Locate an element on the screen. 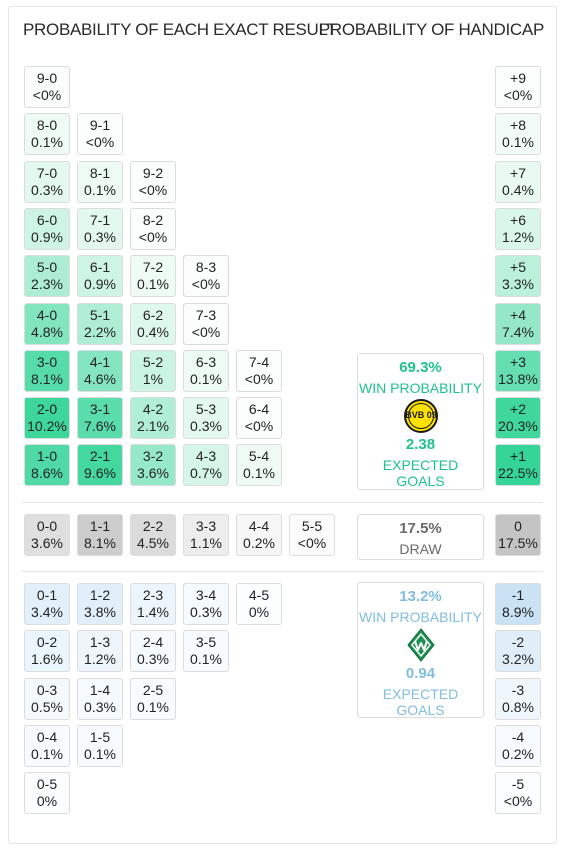  home-expected-goals: 2.38 is located at coordinates (420, 444).